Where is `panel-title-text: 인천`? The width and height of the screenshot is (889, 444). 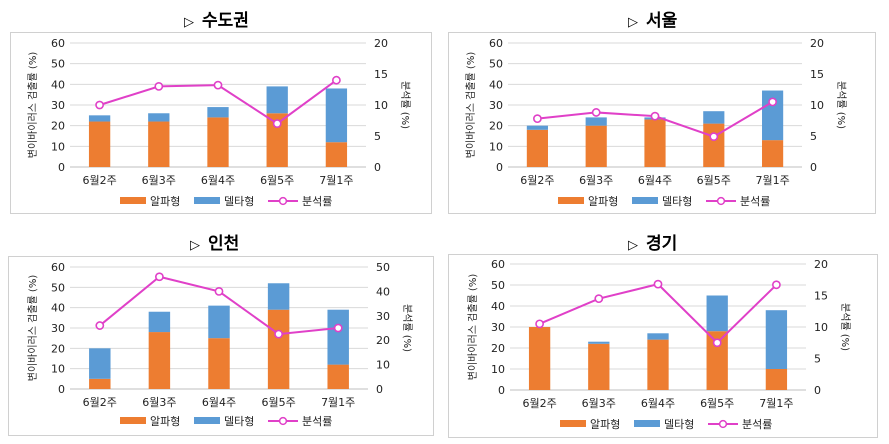 panel-title-text: 인천 is located at coordinates (224, 244).